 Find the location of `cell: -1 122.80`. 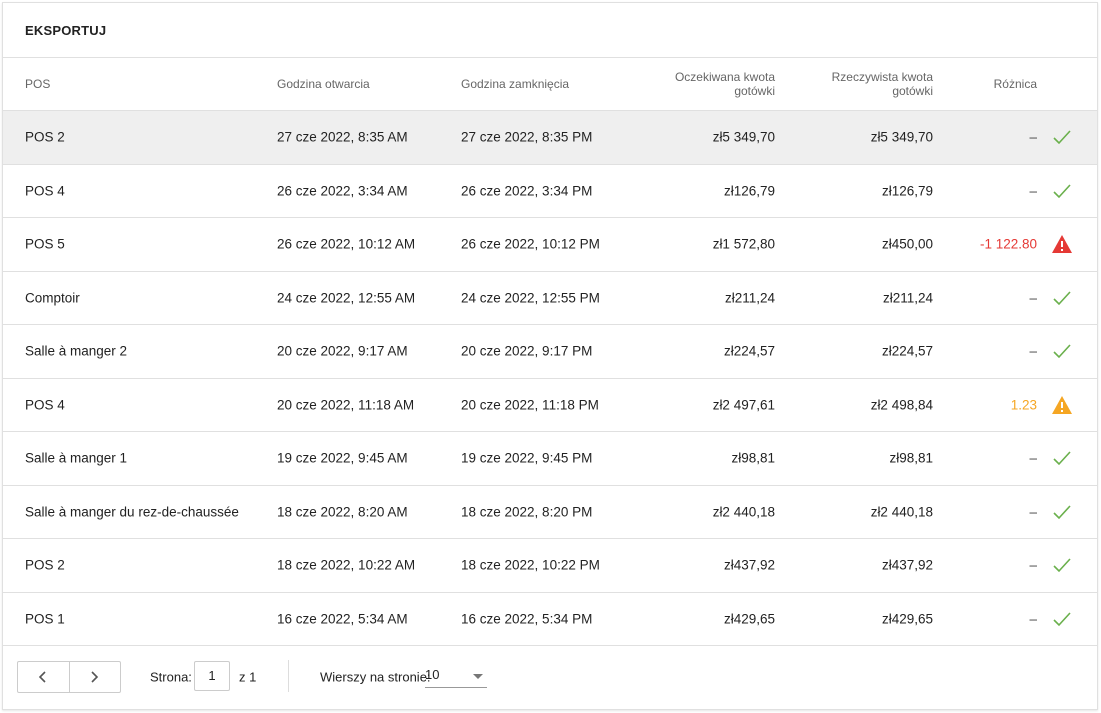

cell: -1 122.80 is located at coordinates (1008, 244).